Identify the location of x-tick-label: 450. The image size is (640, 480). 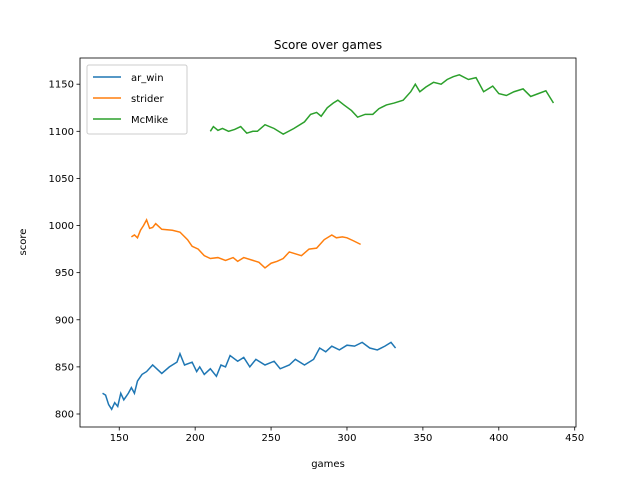
(574, 438).